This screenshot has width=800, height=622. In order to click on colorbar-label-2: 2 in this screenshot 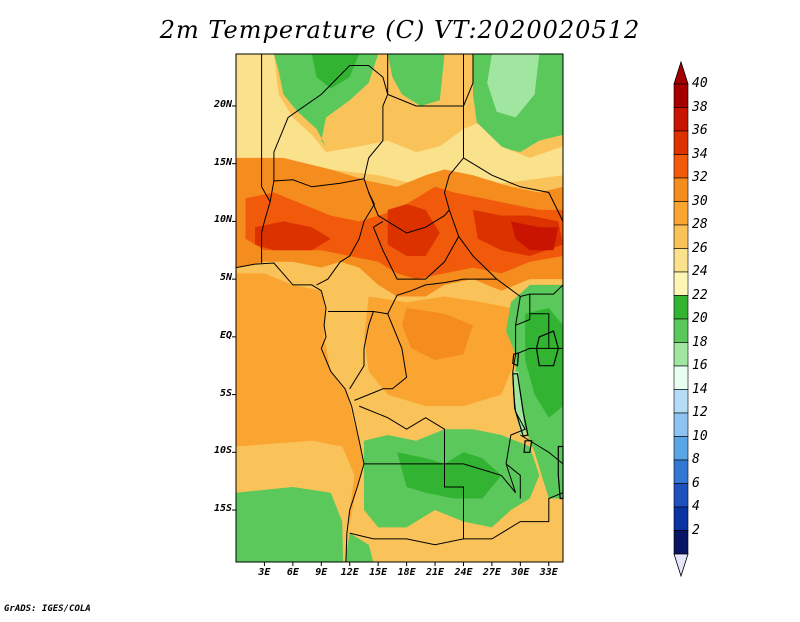, I will do `click(696, 530)`.